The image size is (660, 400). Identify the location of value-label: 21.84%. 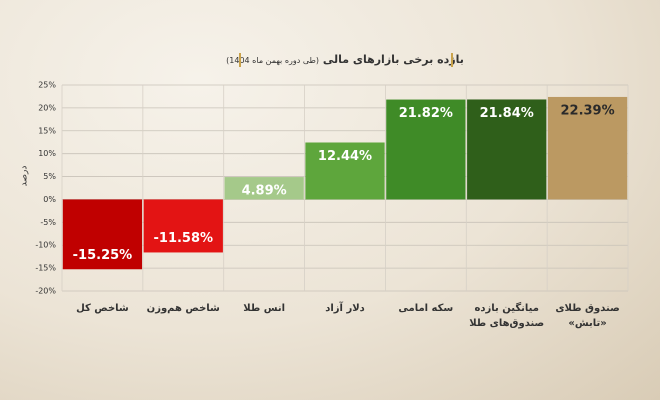
(507, 113).